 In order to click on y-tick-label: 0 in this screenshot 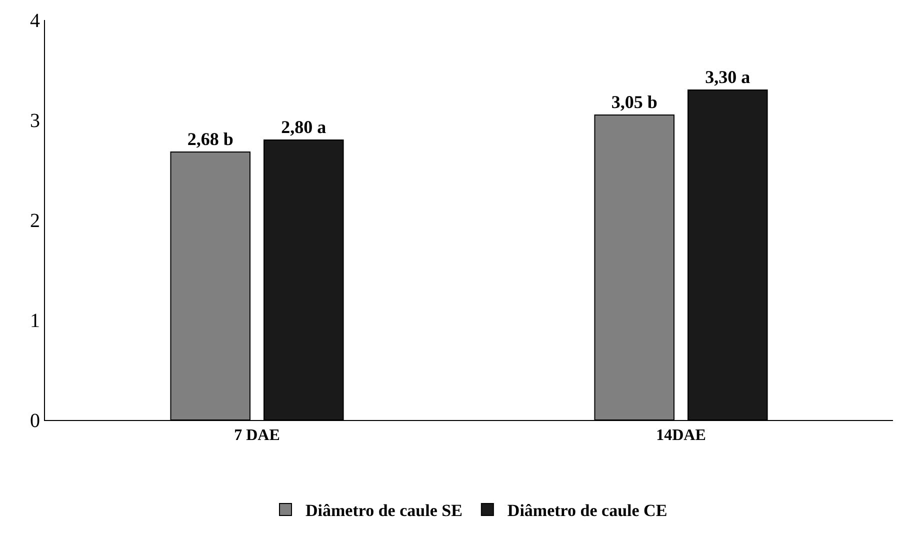, I will do `click(35, 421)`.